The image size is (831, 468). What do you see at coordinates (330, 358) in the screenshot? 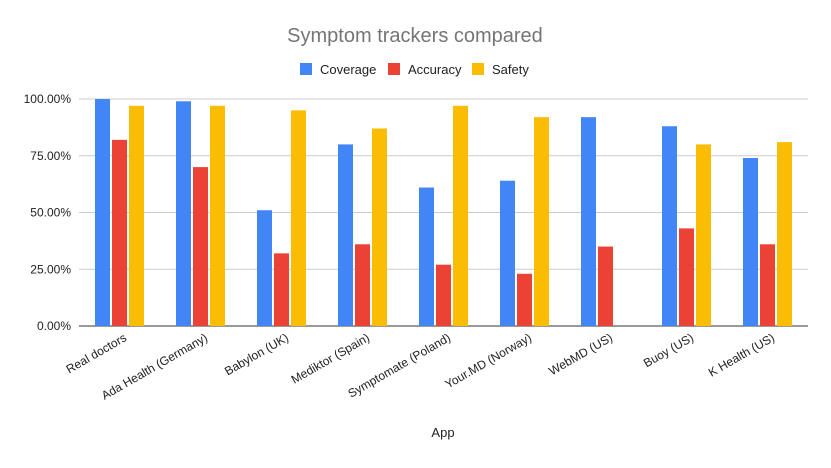
I see `x-tick-label: Mediktor (Spain)` at bounding box center [330, 358].